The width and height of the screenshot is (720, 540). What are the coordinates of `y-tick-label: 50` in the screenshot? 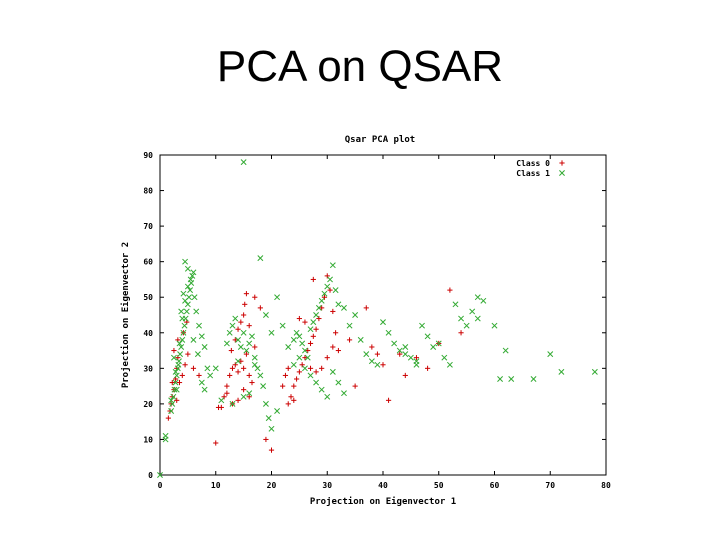 It's located at (148, 297).